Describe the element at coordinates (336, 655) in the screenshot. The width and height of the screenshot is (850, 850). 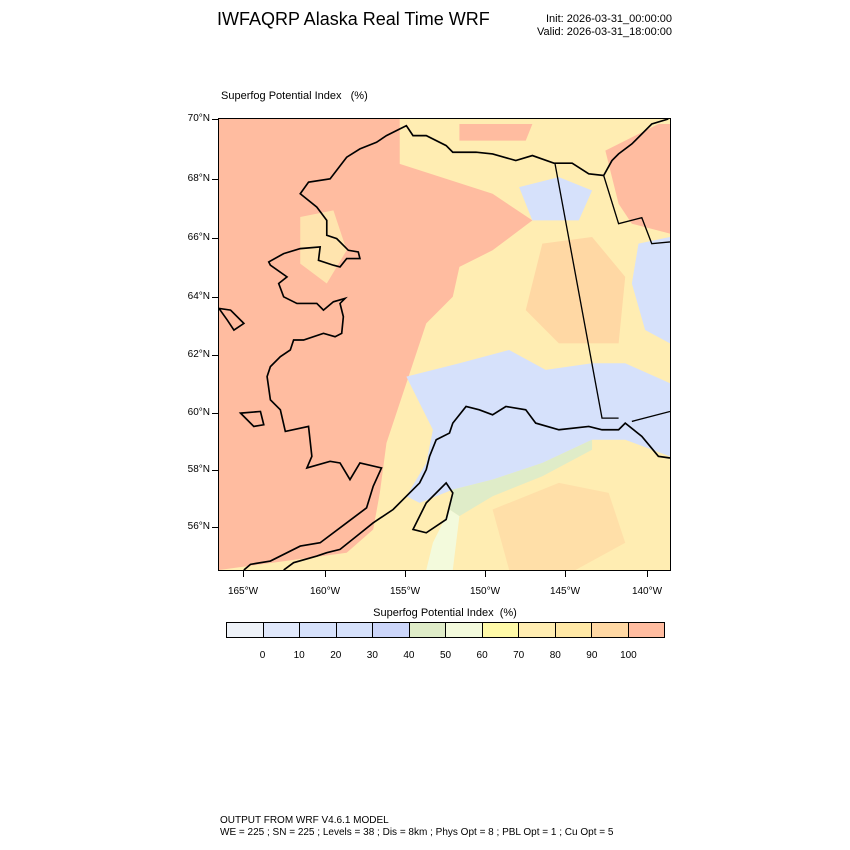
I see `colorbar-label: 20` at that location.